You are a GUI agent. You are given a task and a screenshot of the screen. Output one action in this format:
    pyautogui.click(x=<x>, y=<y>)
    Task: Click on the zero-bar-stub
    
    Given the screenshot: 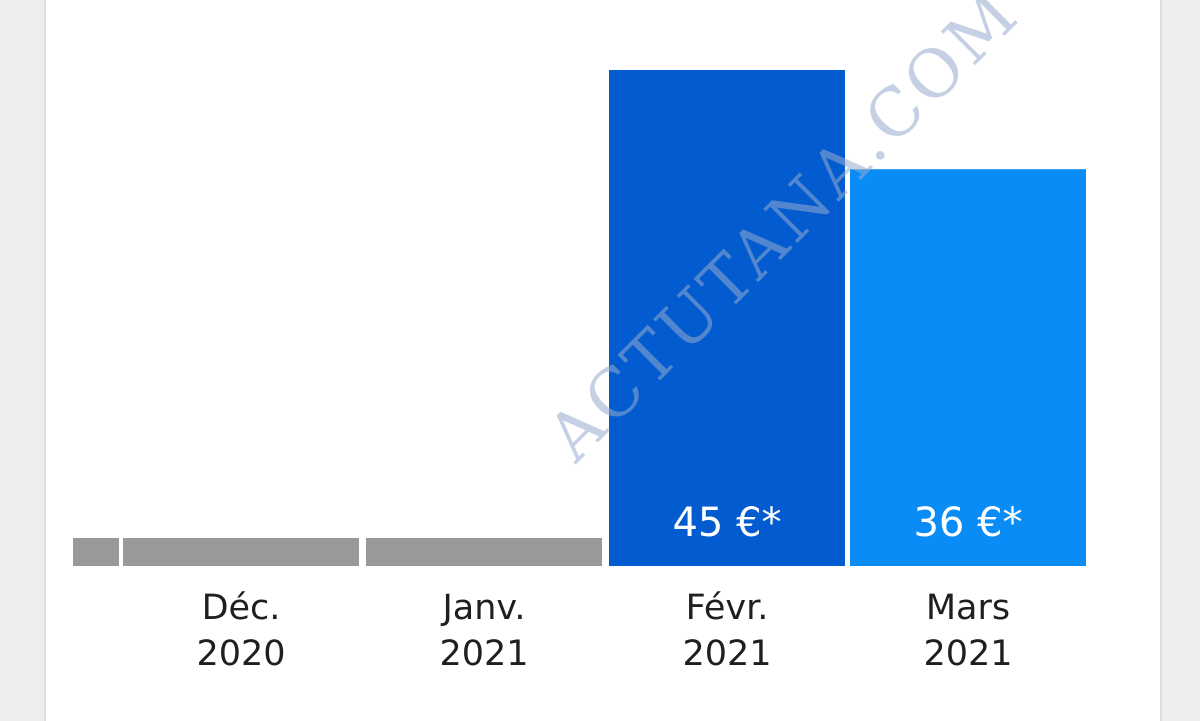 What is the action you would take?
    pyautogui.click(x=96, y=552)
    